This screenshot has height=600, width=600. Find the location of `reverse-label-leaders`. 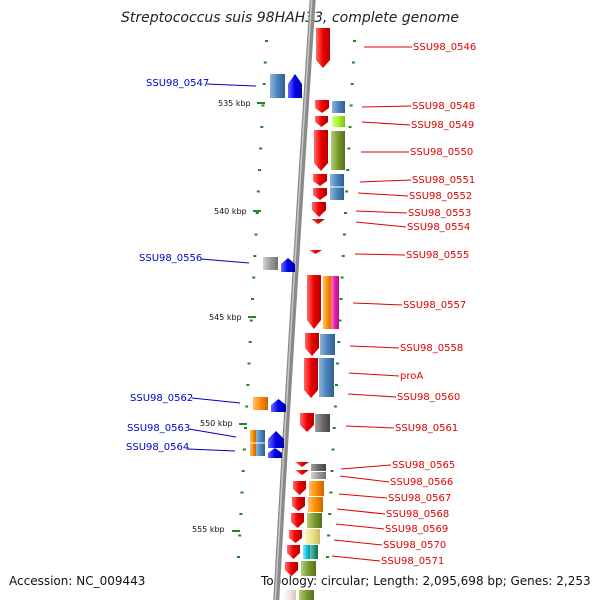

reverse-label-leaders is located at coordinates (222, 267).